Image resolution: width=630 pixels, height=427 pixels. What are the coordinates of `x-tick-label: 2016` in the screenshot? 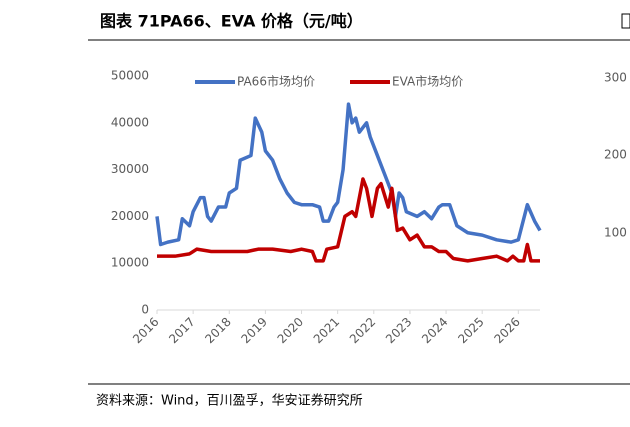 It's located at (145, 330).